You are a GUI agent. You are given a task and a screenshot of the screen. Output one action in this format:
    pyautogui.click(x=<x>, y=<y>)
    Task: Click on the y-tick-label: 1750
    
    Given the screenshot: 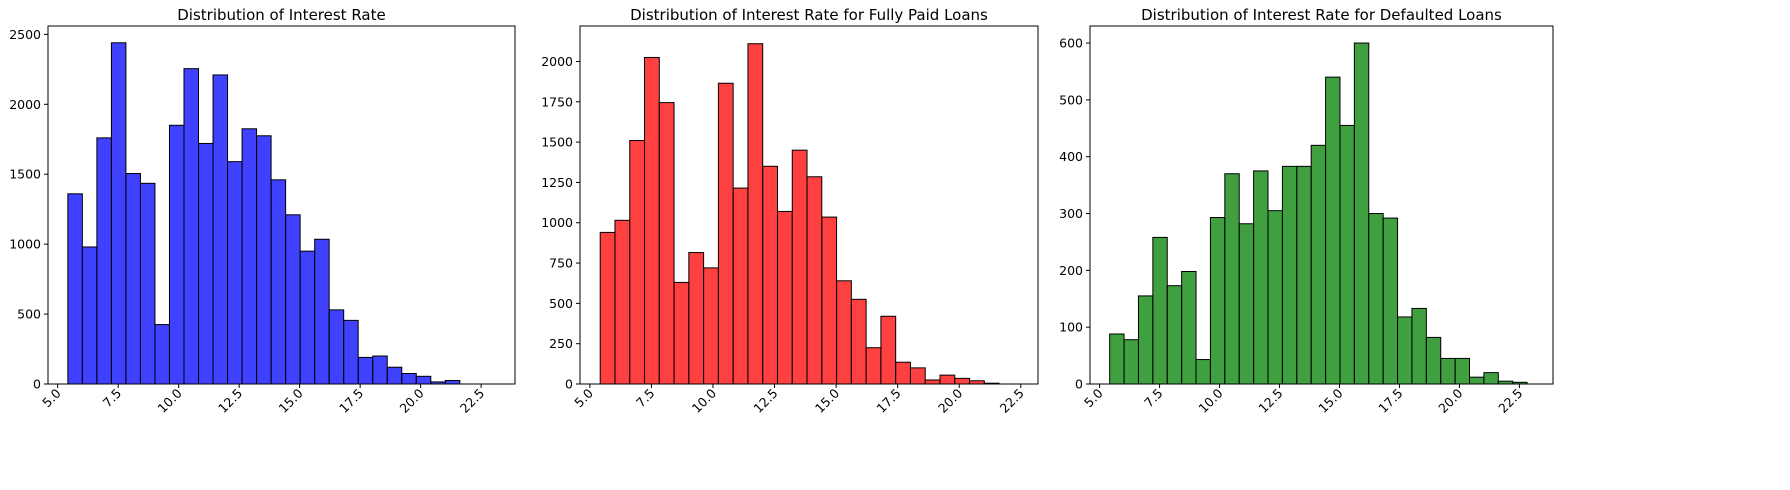 What is the action you would take?
    pyautogui.click(x=557, y=101)
    